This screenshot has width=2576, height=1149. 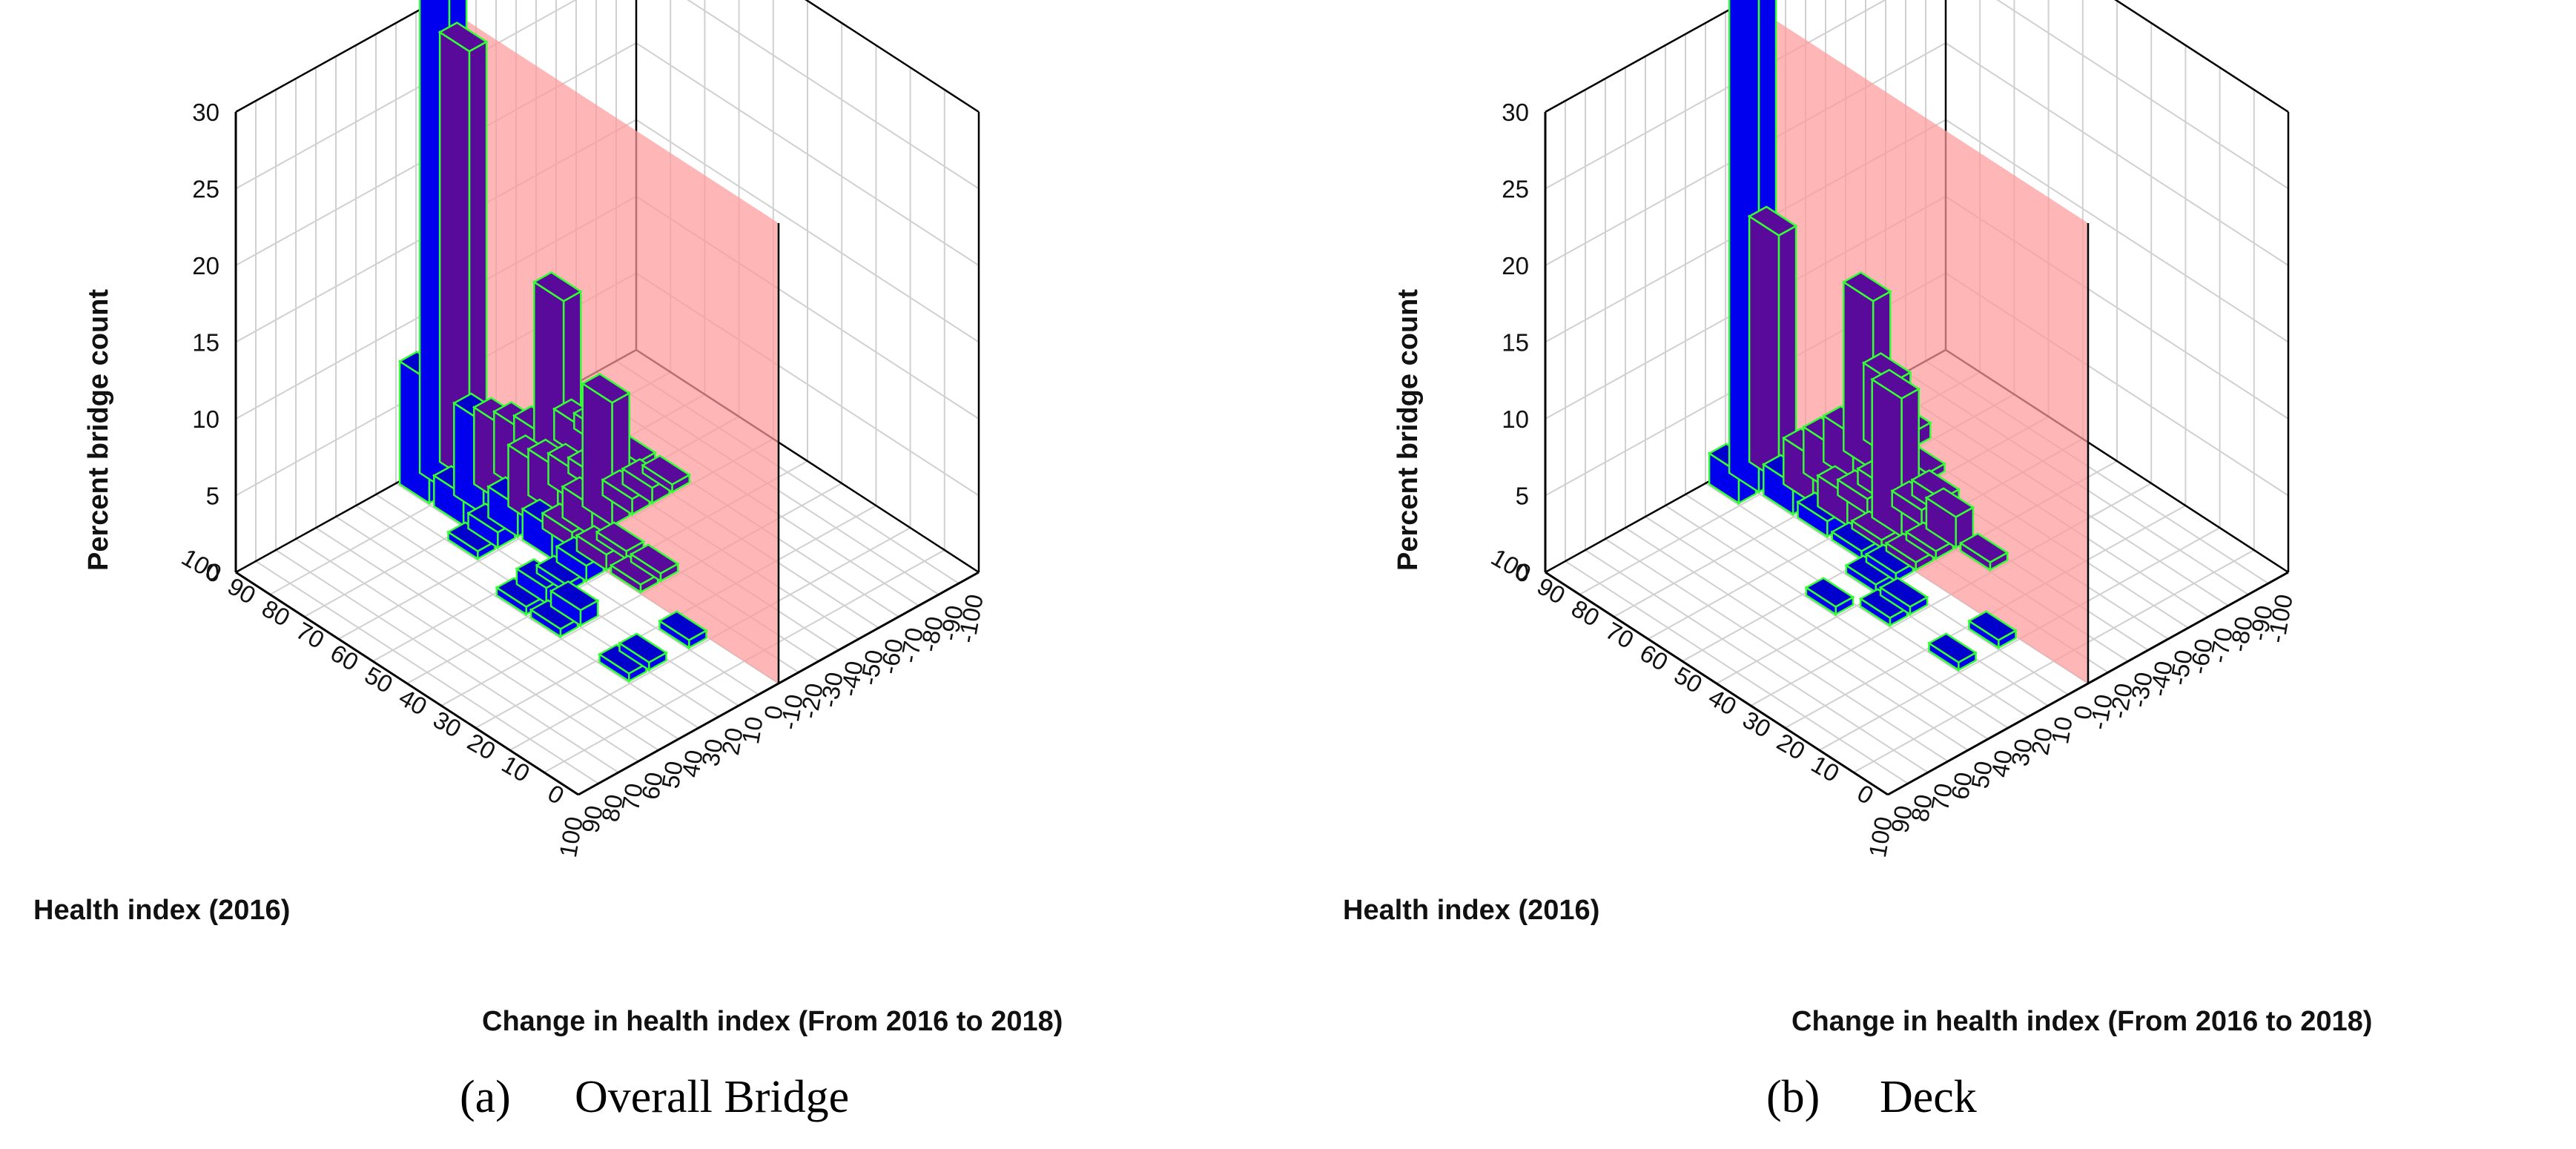 I want to click on change-tick-label: -60, so click(x=2201, y=657).